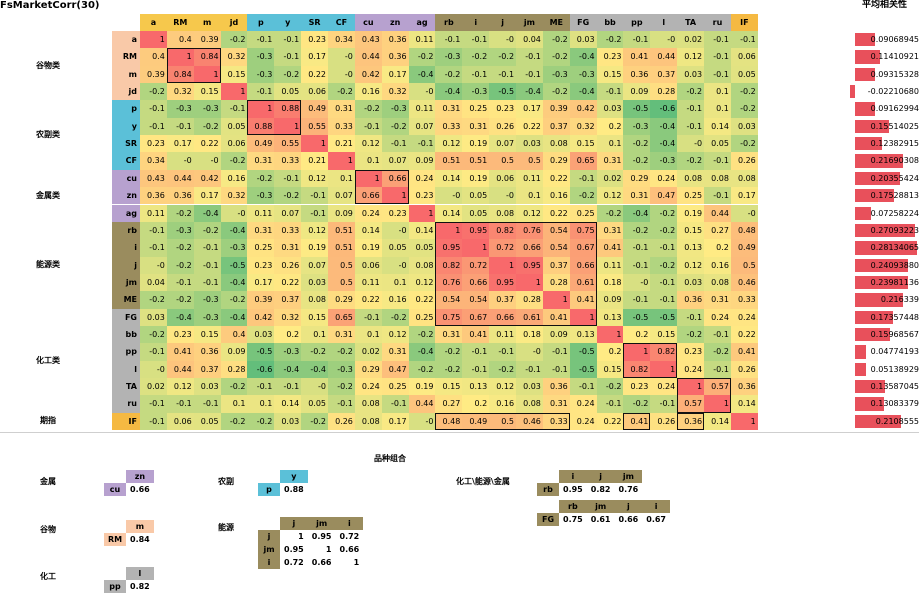 This screenshot has height=603, width=919. I want to click on heatmap-cell: 0.33, so click(556, 421).